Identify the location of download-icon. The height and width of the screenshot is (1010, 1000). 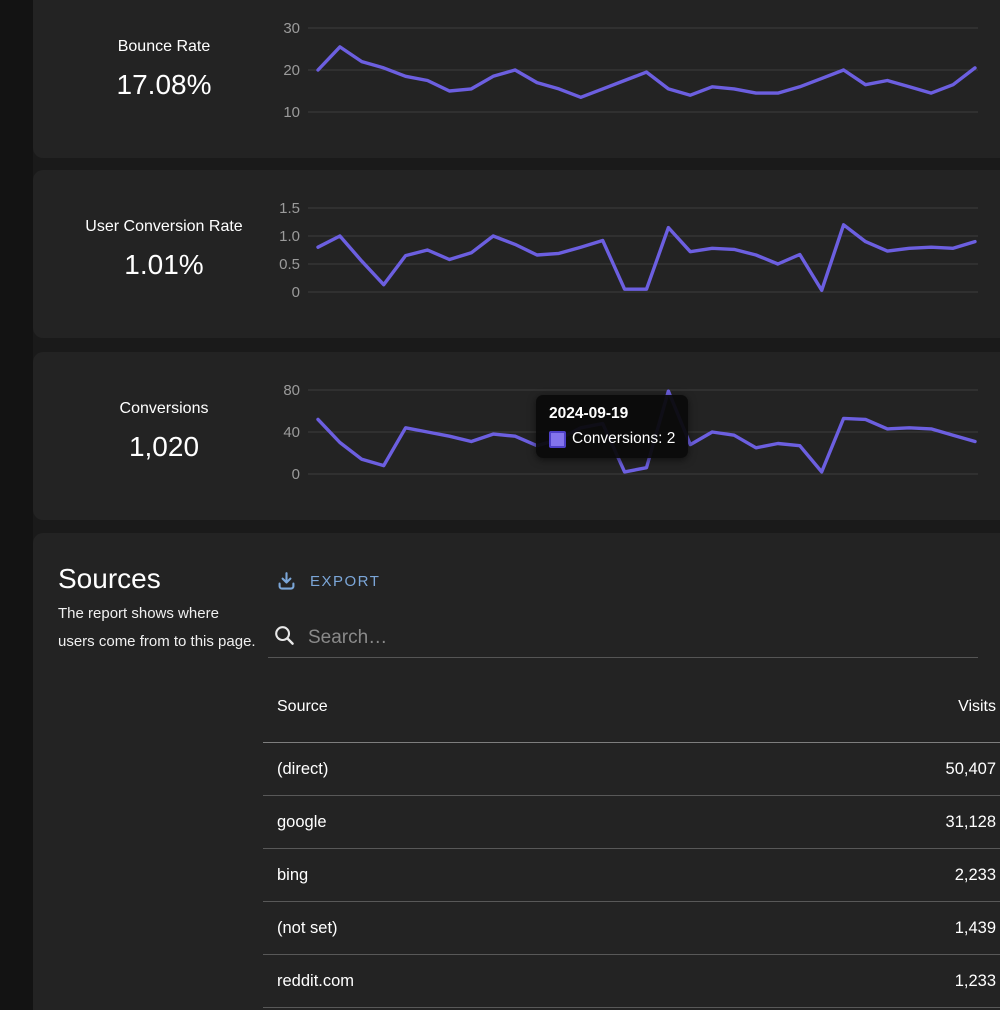
(286, 581).